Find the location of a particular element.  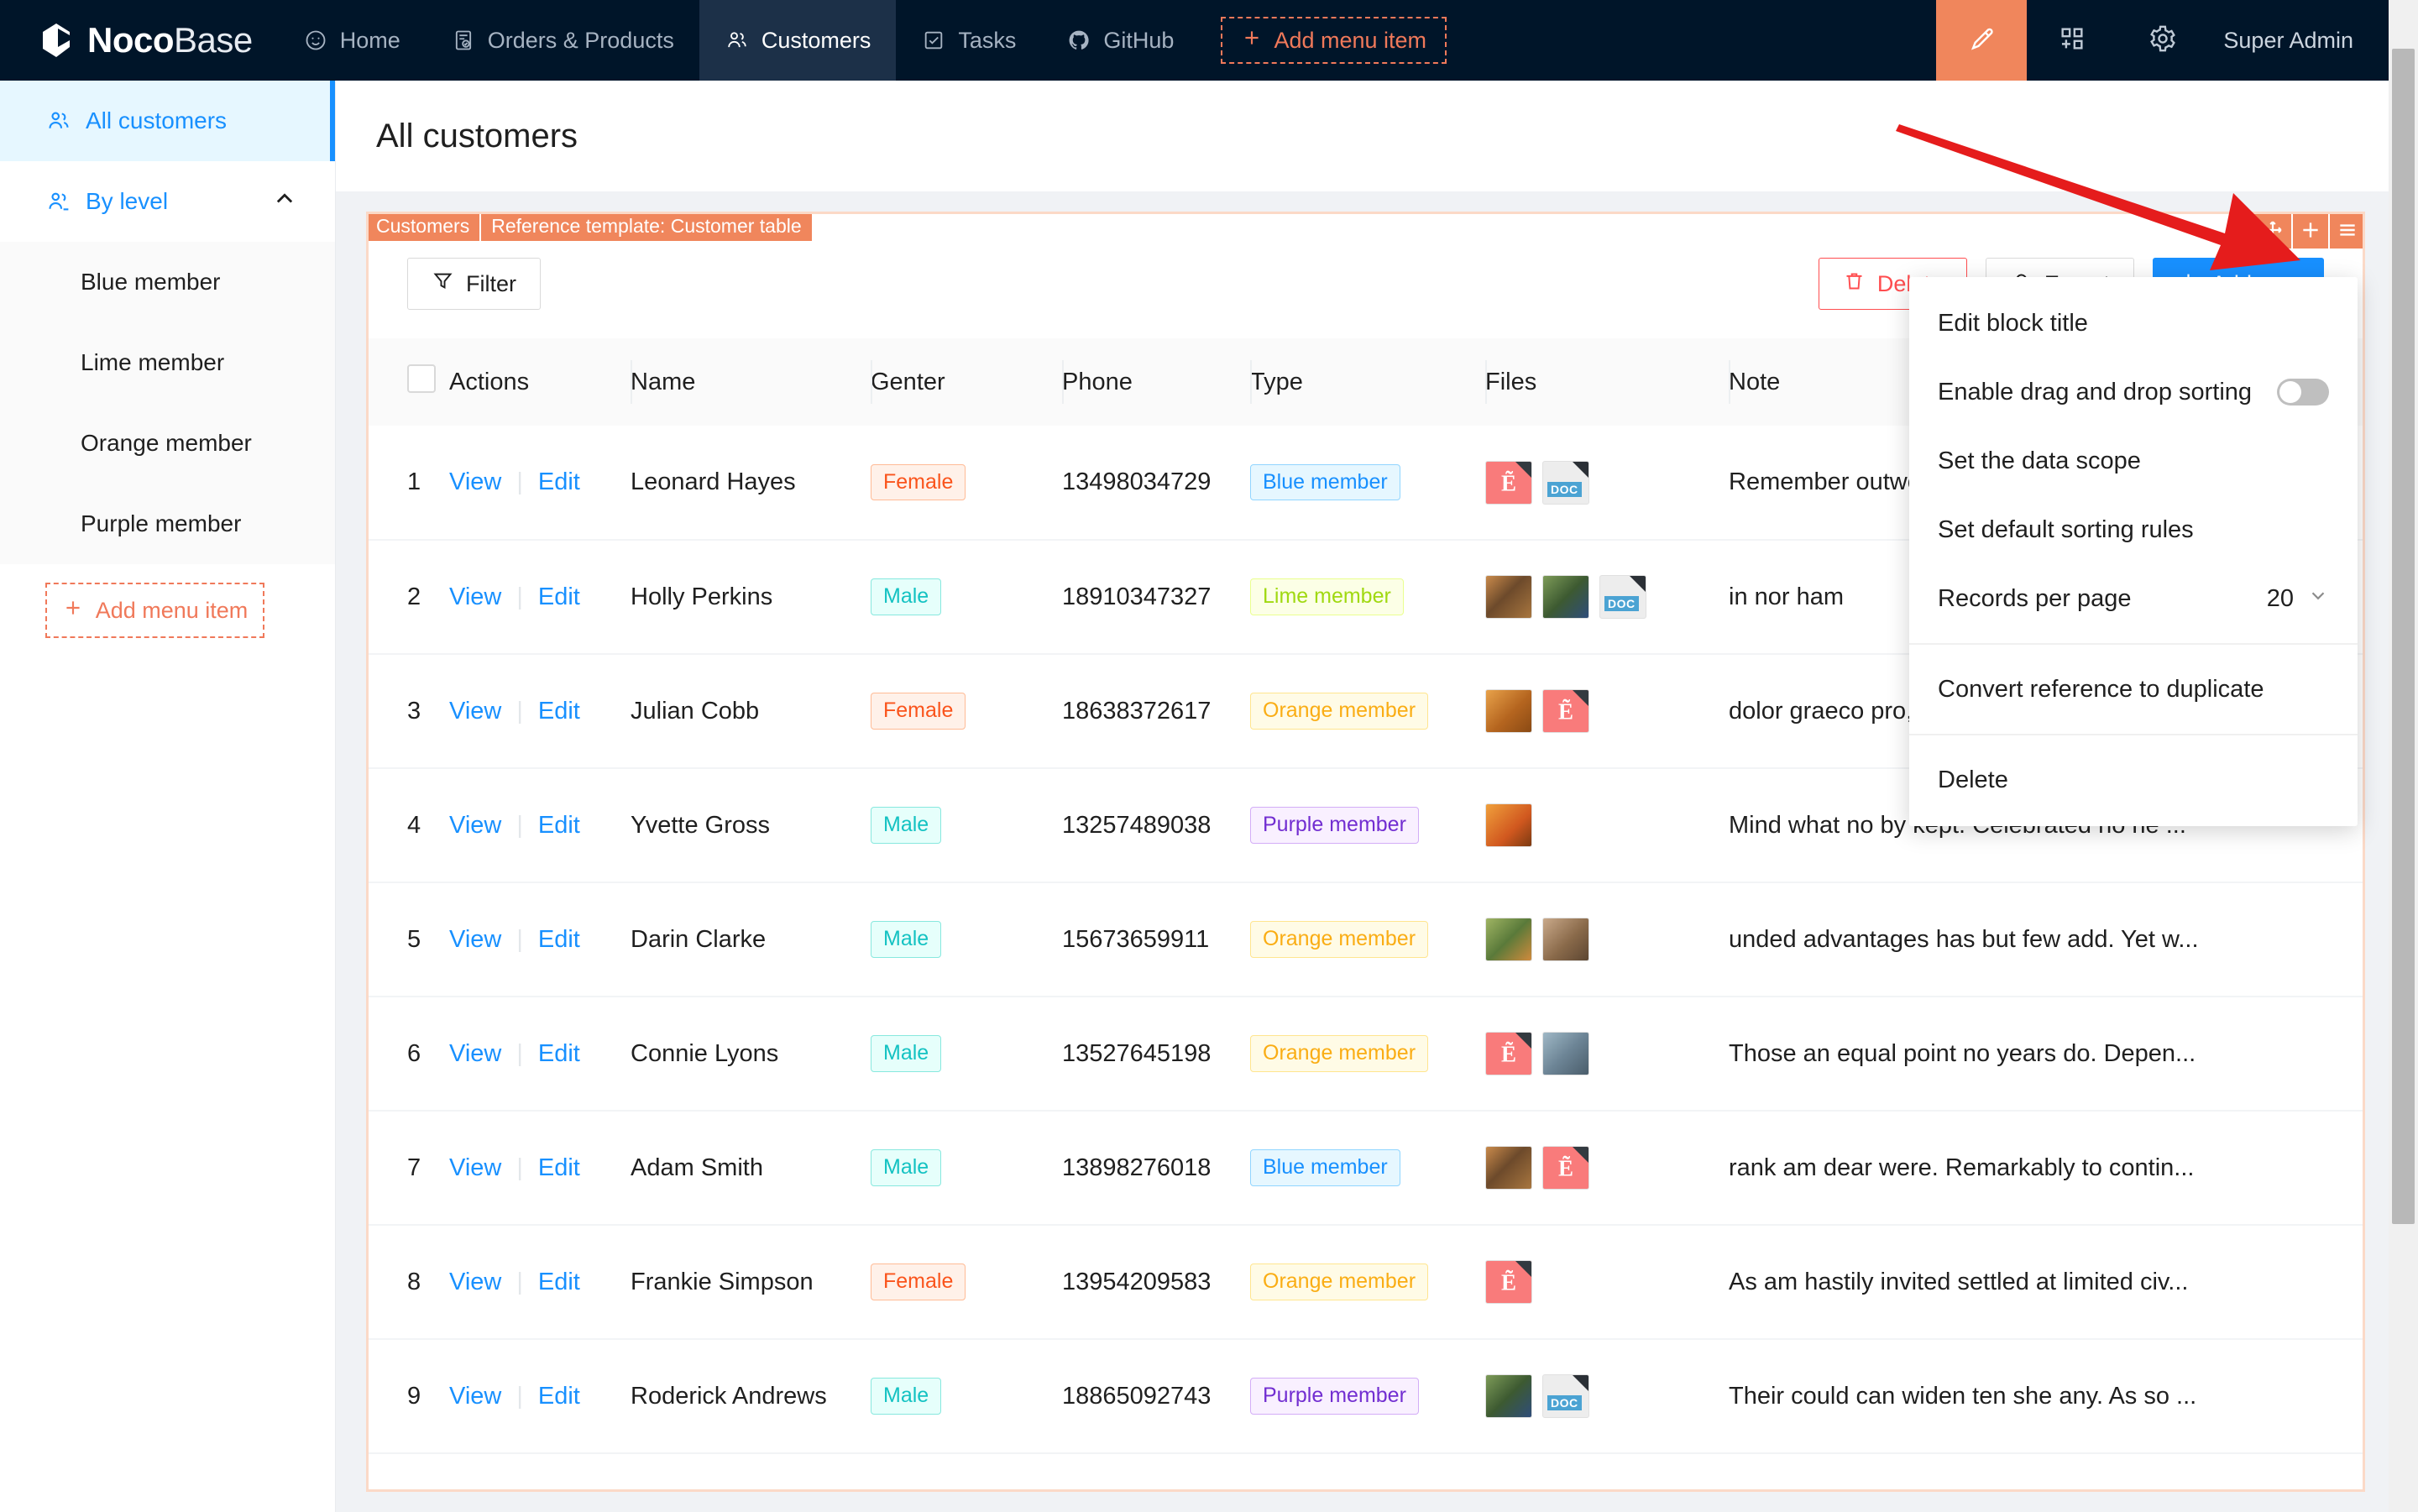

settings-button is located at coordinates (2162, 40).